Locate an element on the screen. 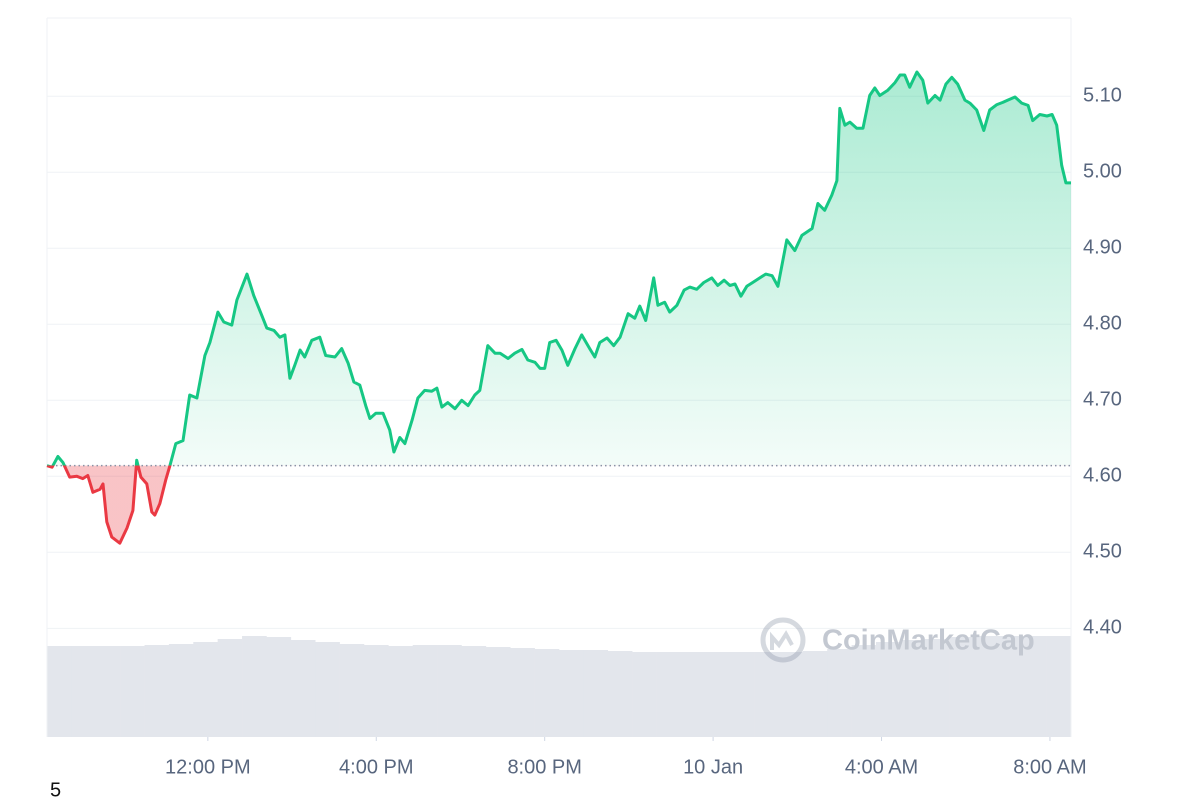 Image resolution: width=1200 pixels, height=800 pixels. watermark: CoinMarketCap is located at coordinates (928, 641).